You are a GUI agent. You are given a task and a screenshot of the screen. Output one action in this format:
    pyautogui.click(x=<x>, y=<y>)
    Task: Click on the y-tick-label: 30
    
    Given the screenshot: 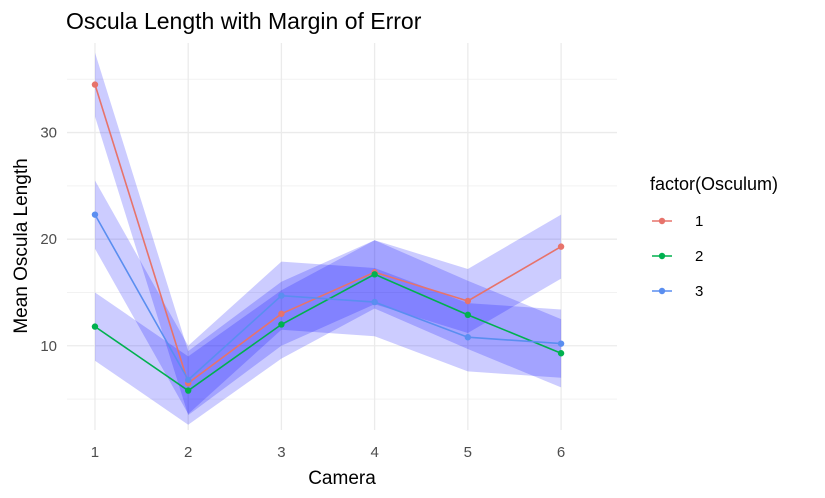 What is the action you would take?
    pyautogui.click(x=48, y=133)
    